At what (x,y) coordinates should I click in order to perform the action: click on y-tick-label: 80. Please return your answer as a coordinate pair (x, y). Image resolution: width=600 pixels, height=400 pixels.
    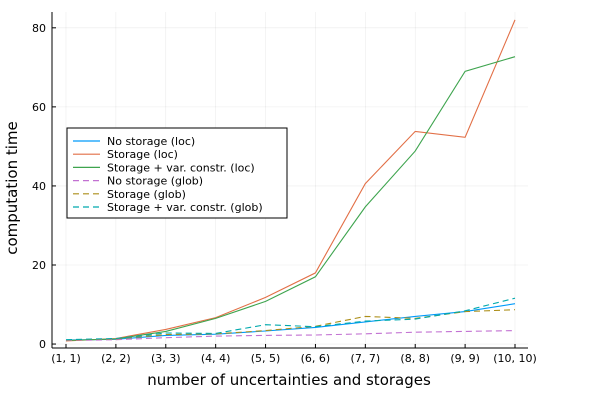
    Looking at the image, I should click on (39, 28).